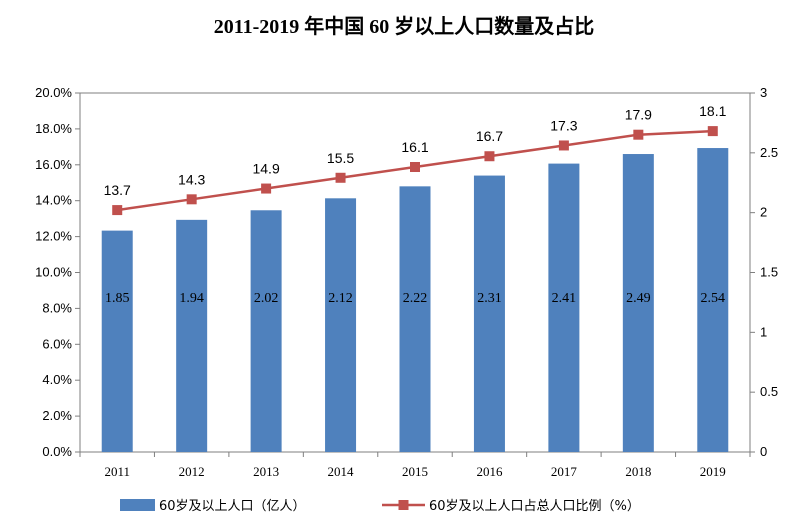  I want to click on right-tick-label: 2, so click(763, 212).